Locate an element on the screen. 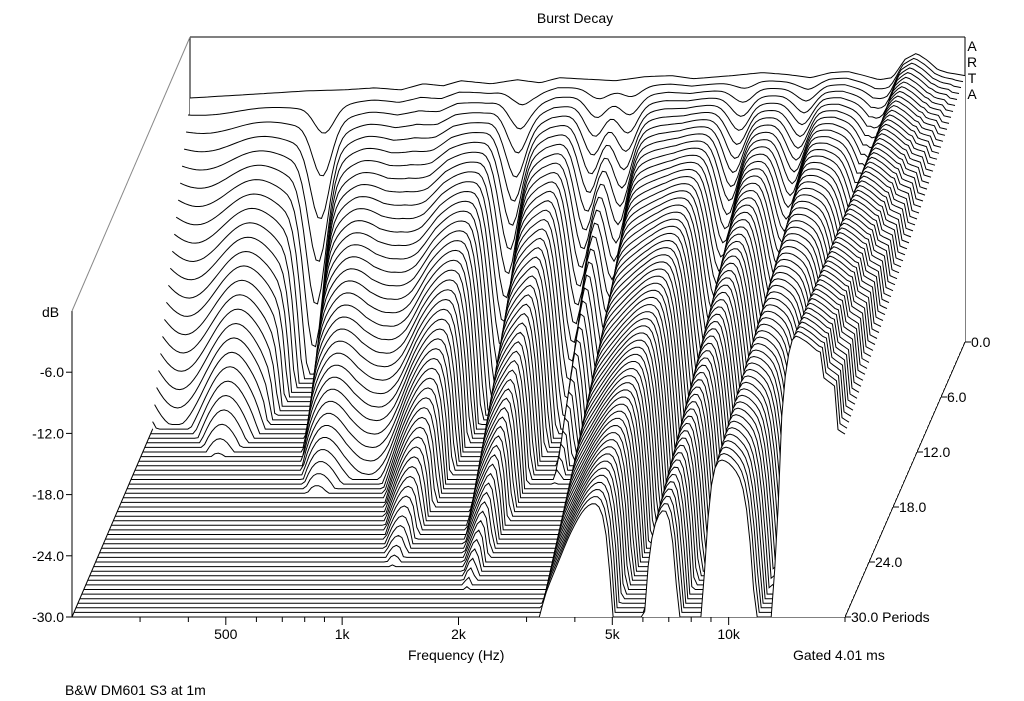  x-axis-label: Frequency (Hz) is located at coordinates (456, 655).